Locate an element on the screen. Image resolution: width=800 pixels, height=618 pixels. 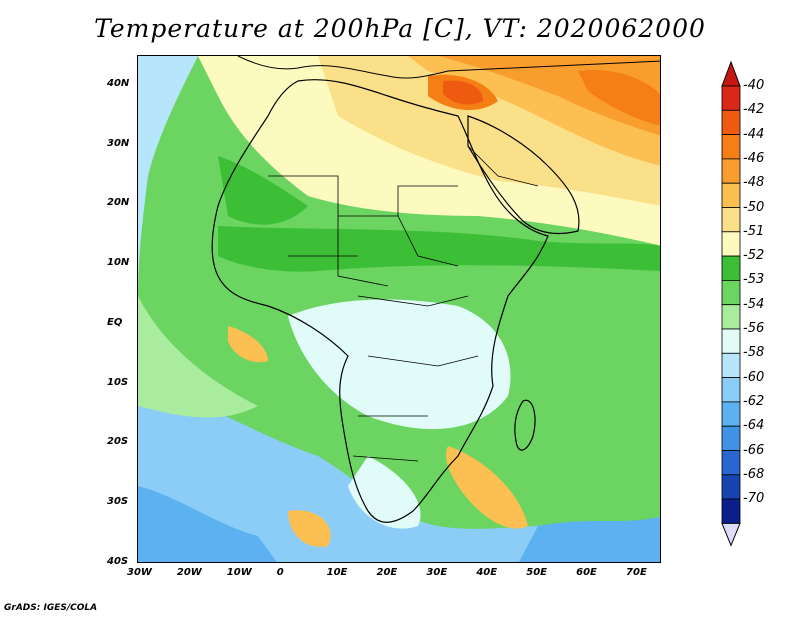
colorbar-label: -62 is located at coordinates (754, 401).